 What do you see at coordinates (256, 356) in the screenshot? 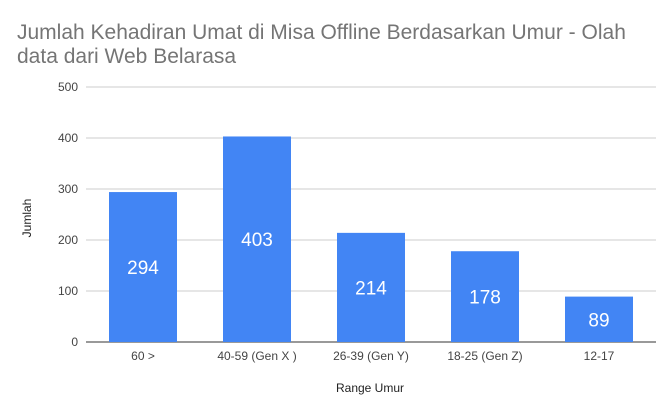
I see `x-tick-label: 40-59 (Gen X )` at bounding box center [256, 356].